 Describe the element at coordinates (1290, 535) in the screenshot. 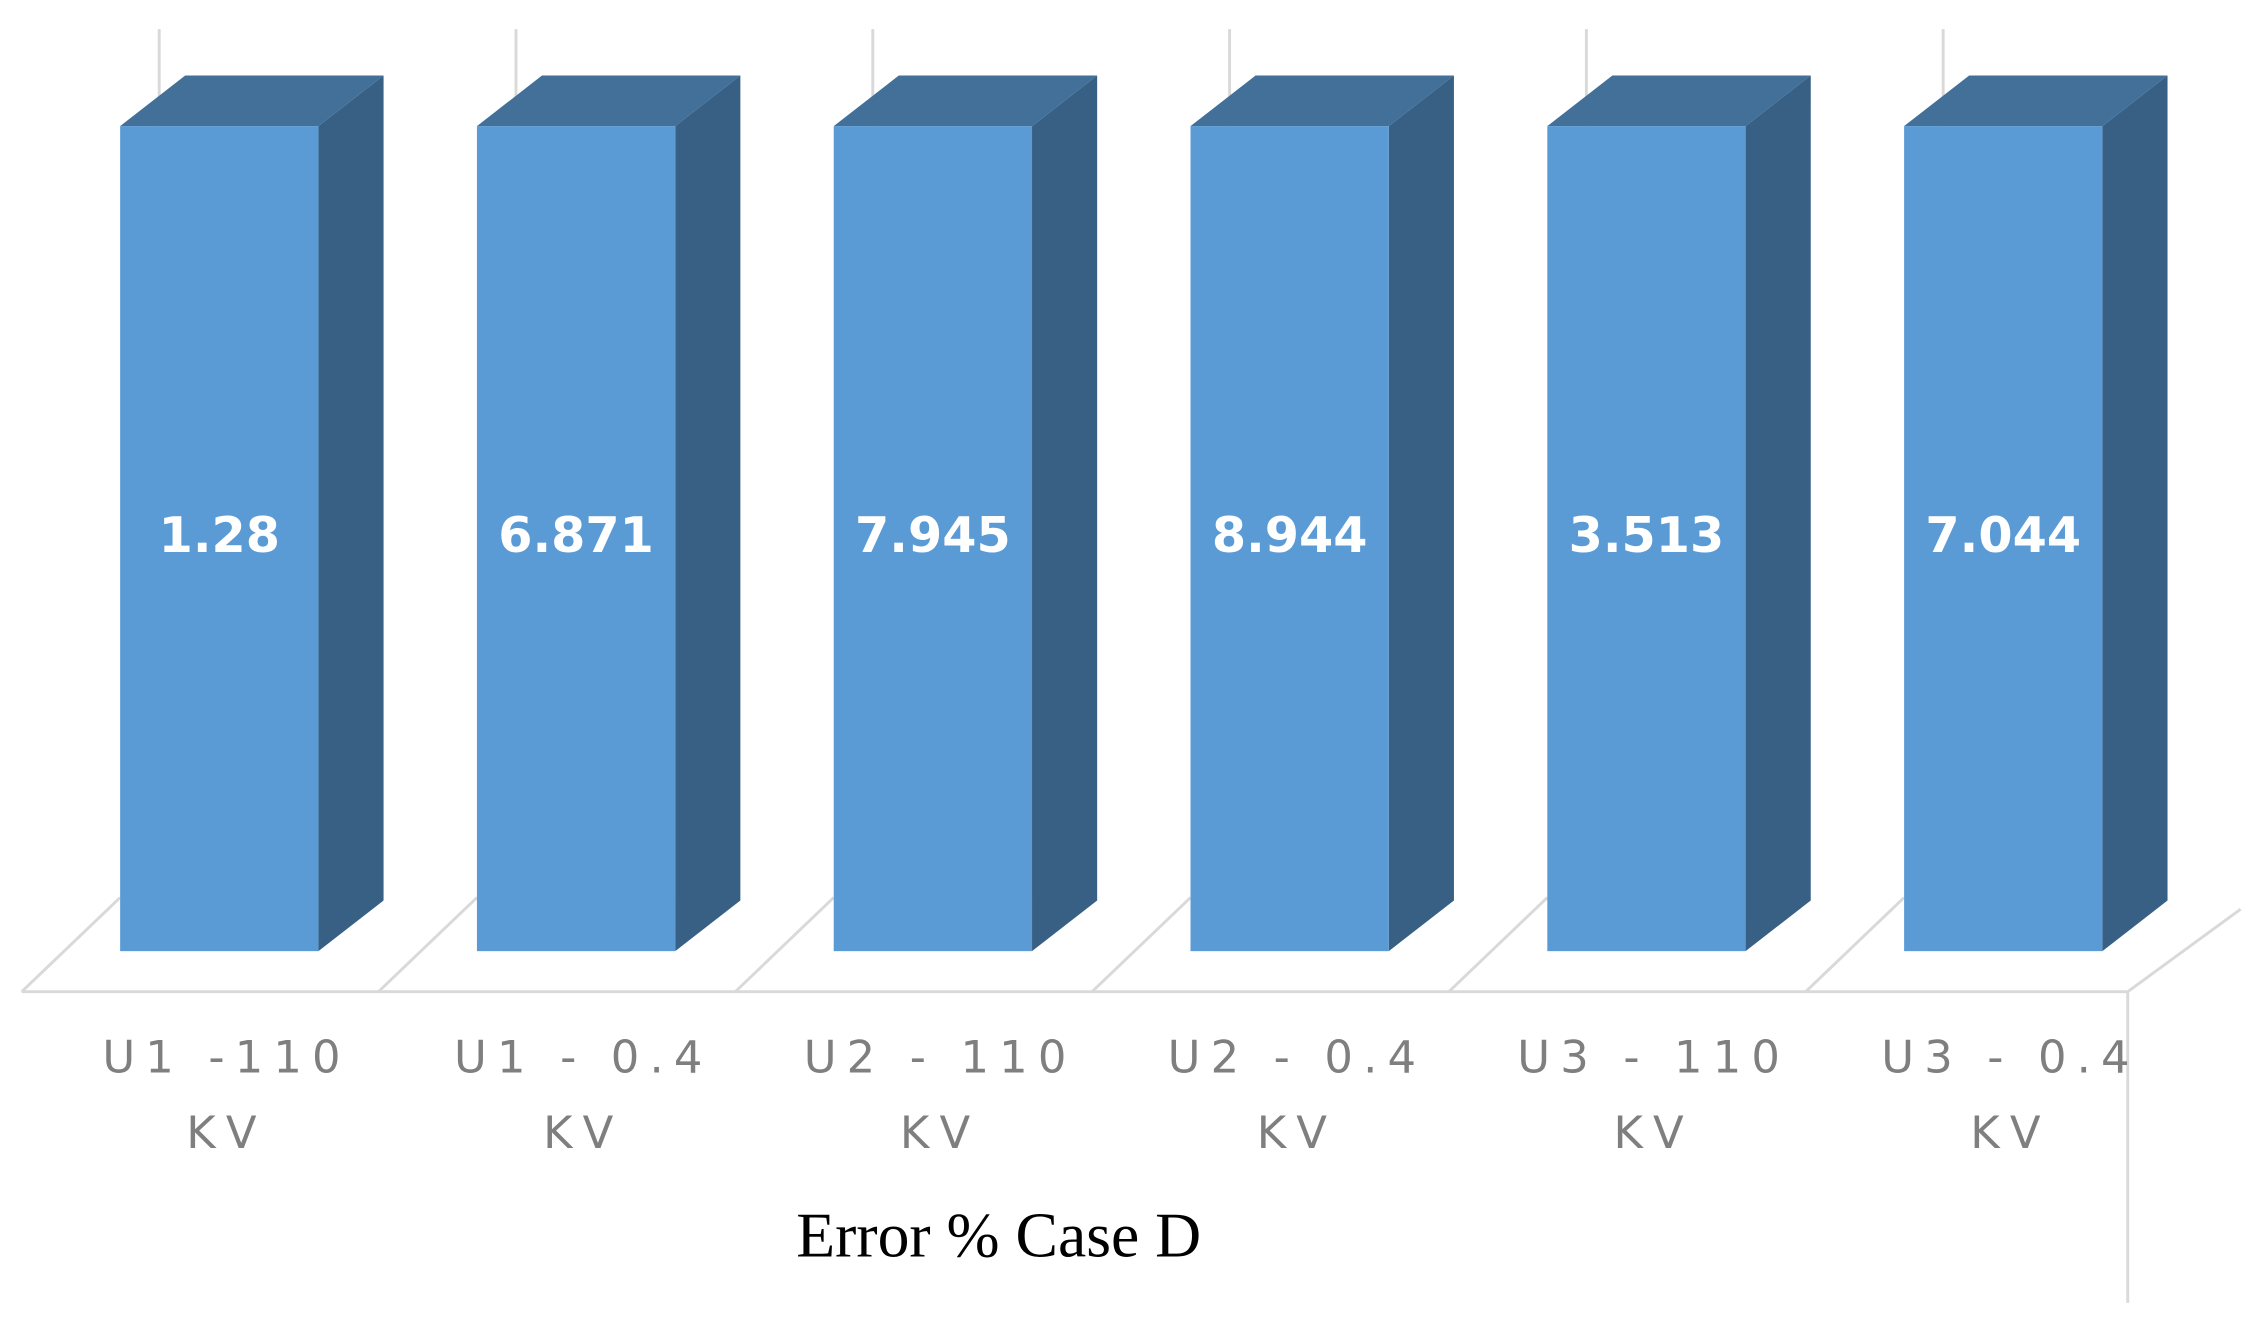

I see `value-label: 8.944` at that location.